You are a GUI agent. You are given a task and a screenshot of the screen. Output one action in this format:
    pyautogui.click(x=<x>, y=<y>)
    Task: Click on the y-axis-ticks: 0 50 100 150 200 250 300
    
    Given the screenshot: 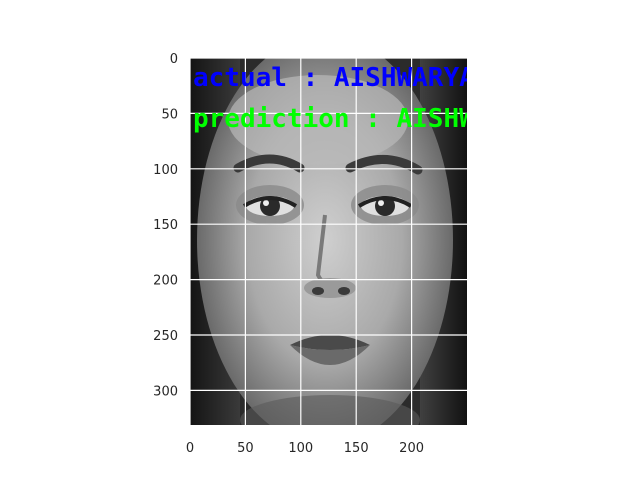 What is the action you would take?
    pyautogui.click(x=165, y=225)
    